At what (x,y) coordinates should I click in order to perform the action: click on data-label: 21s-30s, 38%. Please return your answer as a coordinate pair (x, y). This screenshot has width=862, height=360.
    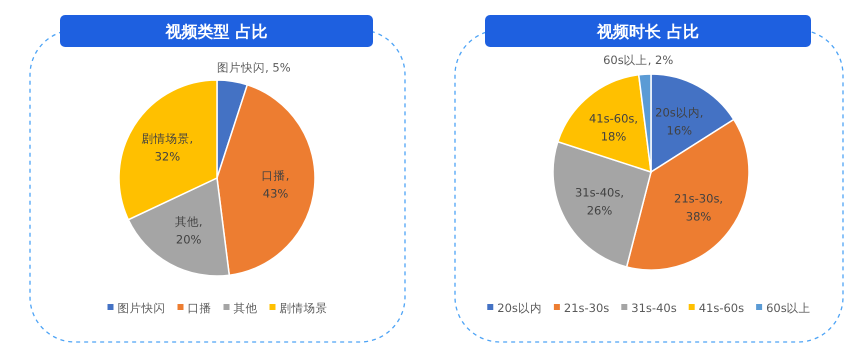
    Looking at the image, I should click on (699, 208).